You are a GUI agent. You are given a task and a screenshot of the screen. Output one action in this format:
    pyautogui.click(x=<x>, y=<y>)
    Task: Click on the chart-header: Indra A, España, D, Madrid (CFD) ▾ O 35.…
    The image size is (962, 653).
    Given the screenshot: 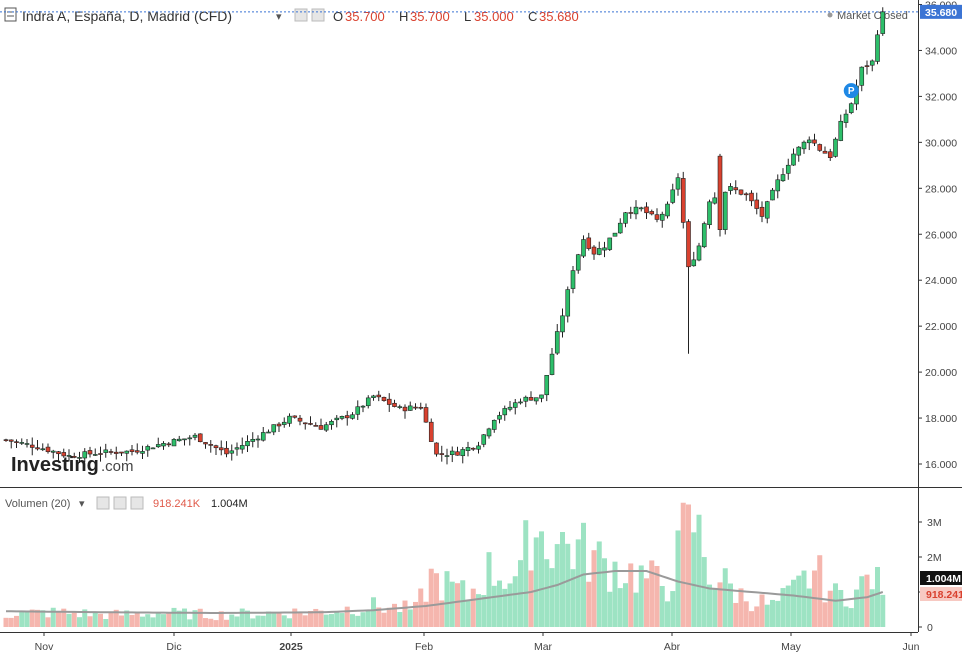 What is the action you would take?
    pyautogui.click(x=456, y=15)
    